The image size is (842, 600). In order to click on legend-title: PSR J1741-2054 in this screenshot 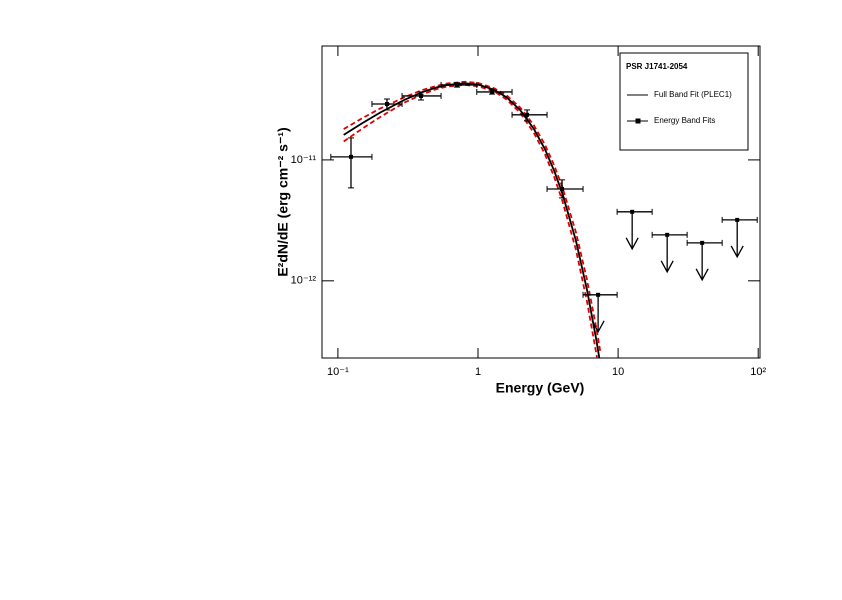, I will do `click(657, 66)`.